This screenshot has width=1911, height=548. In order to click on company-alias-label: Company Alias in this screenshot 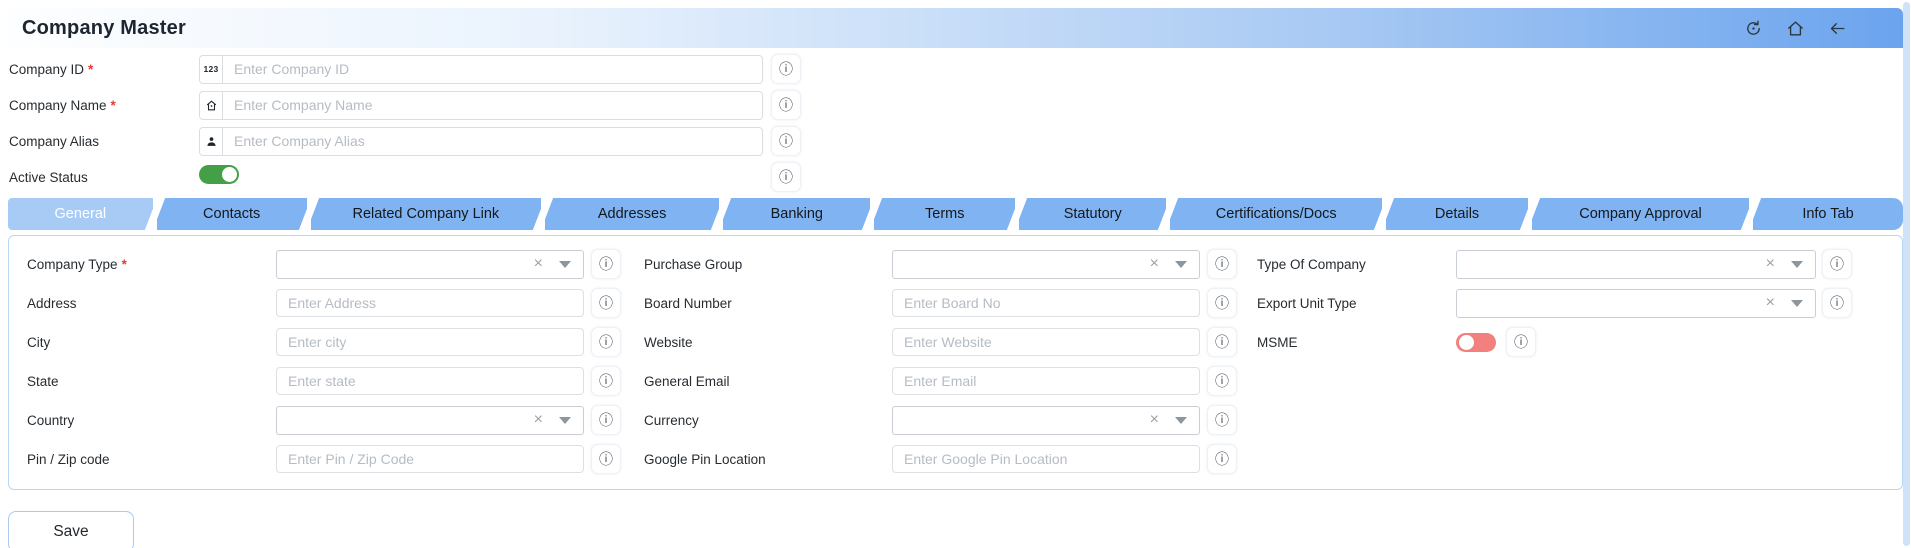, I will do `click(54, 141)`.